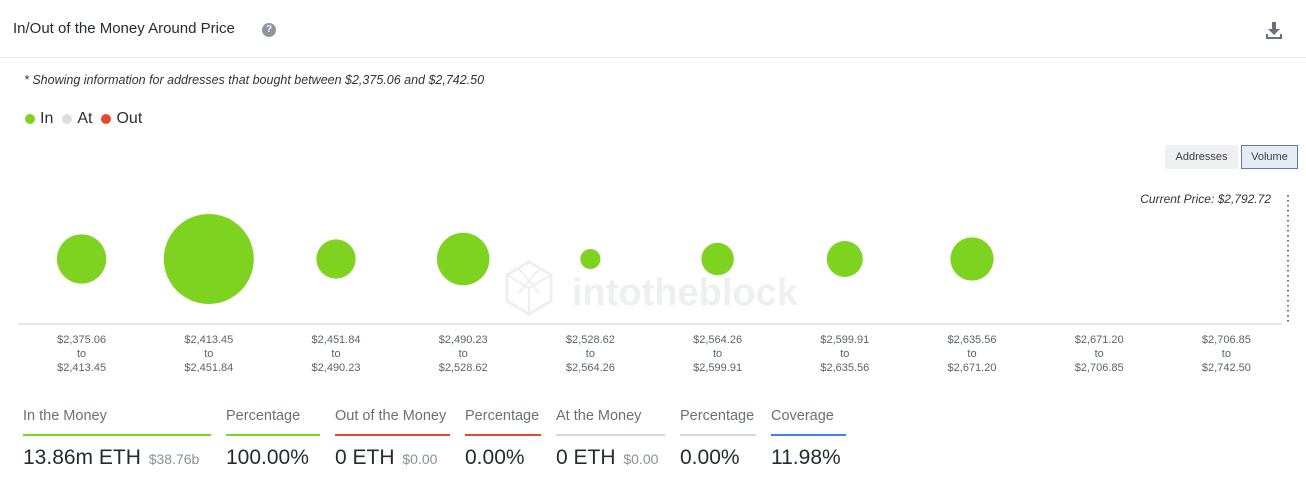  Describe the element at coordinates (844, 368) in the screenshot. I see `x-tick-label-7-end: $2,635.56` at that location.